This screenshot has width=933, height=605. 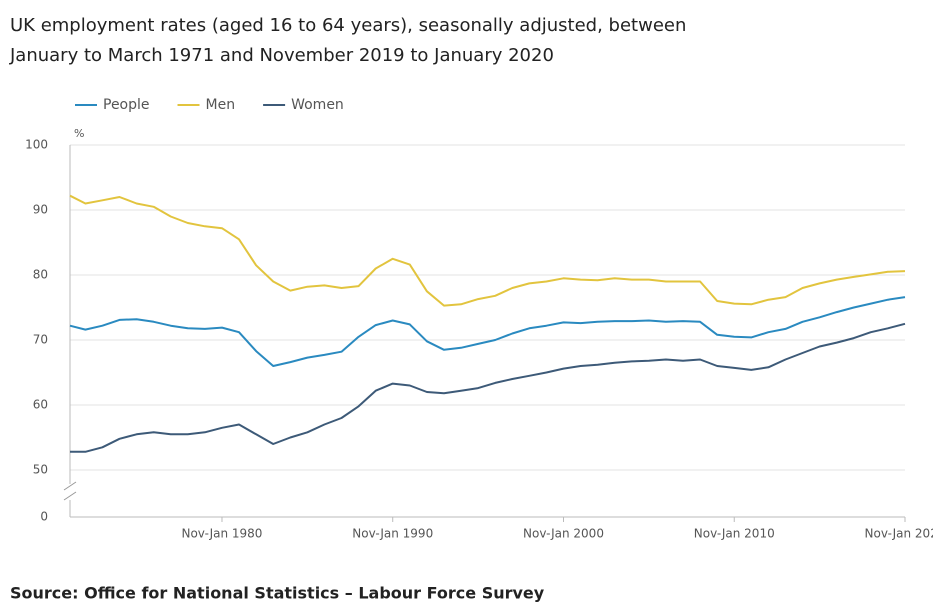 I want to click on x-tick-label: Nov-Jan 1980, so click(x=221, y=534).